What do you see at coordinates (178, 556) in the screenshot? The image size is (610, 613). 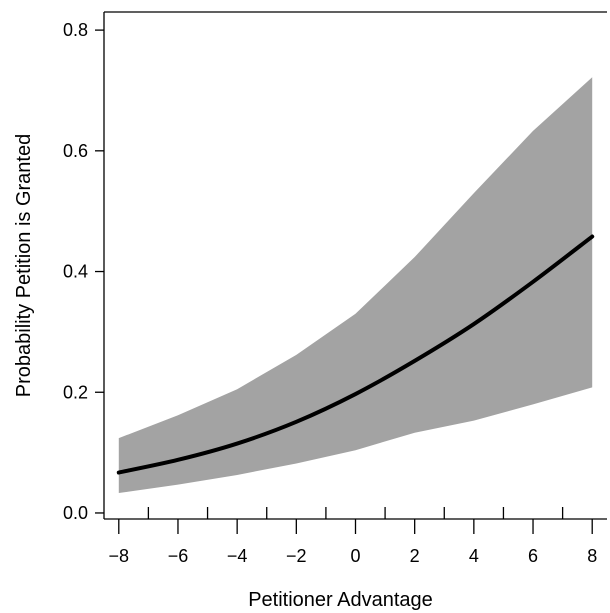 I see `x-tick-label: −6` at bounding box center [178, 556].